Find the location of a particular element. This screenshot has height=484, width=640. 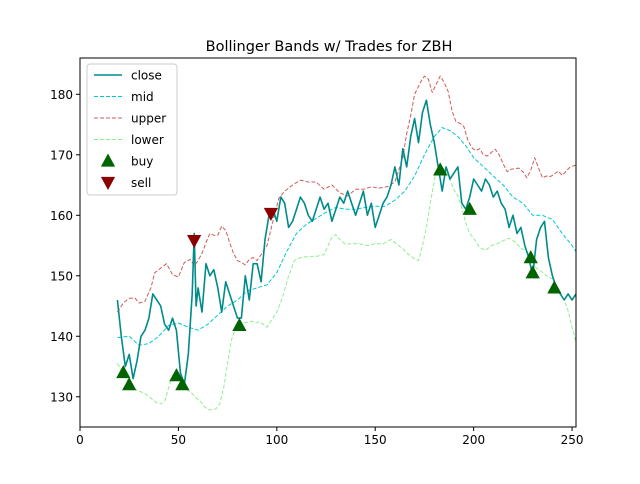

legend-sell-icon is located at coordinates (108, 183).